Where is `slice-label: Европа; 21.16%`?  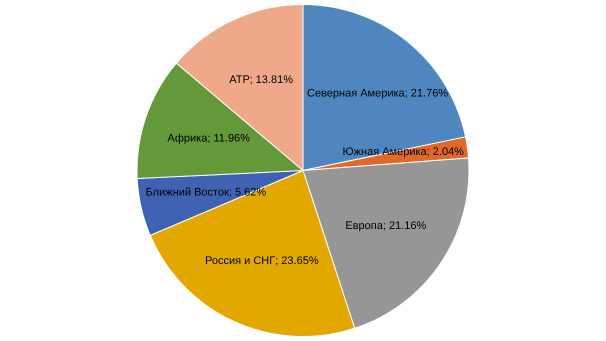 slice-label: Европа; 21.16% is located at coordinates (385, 226).